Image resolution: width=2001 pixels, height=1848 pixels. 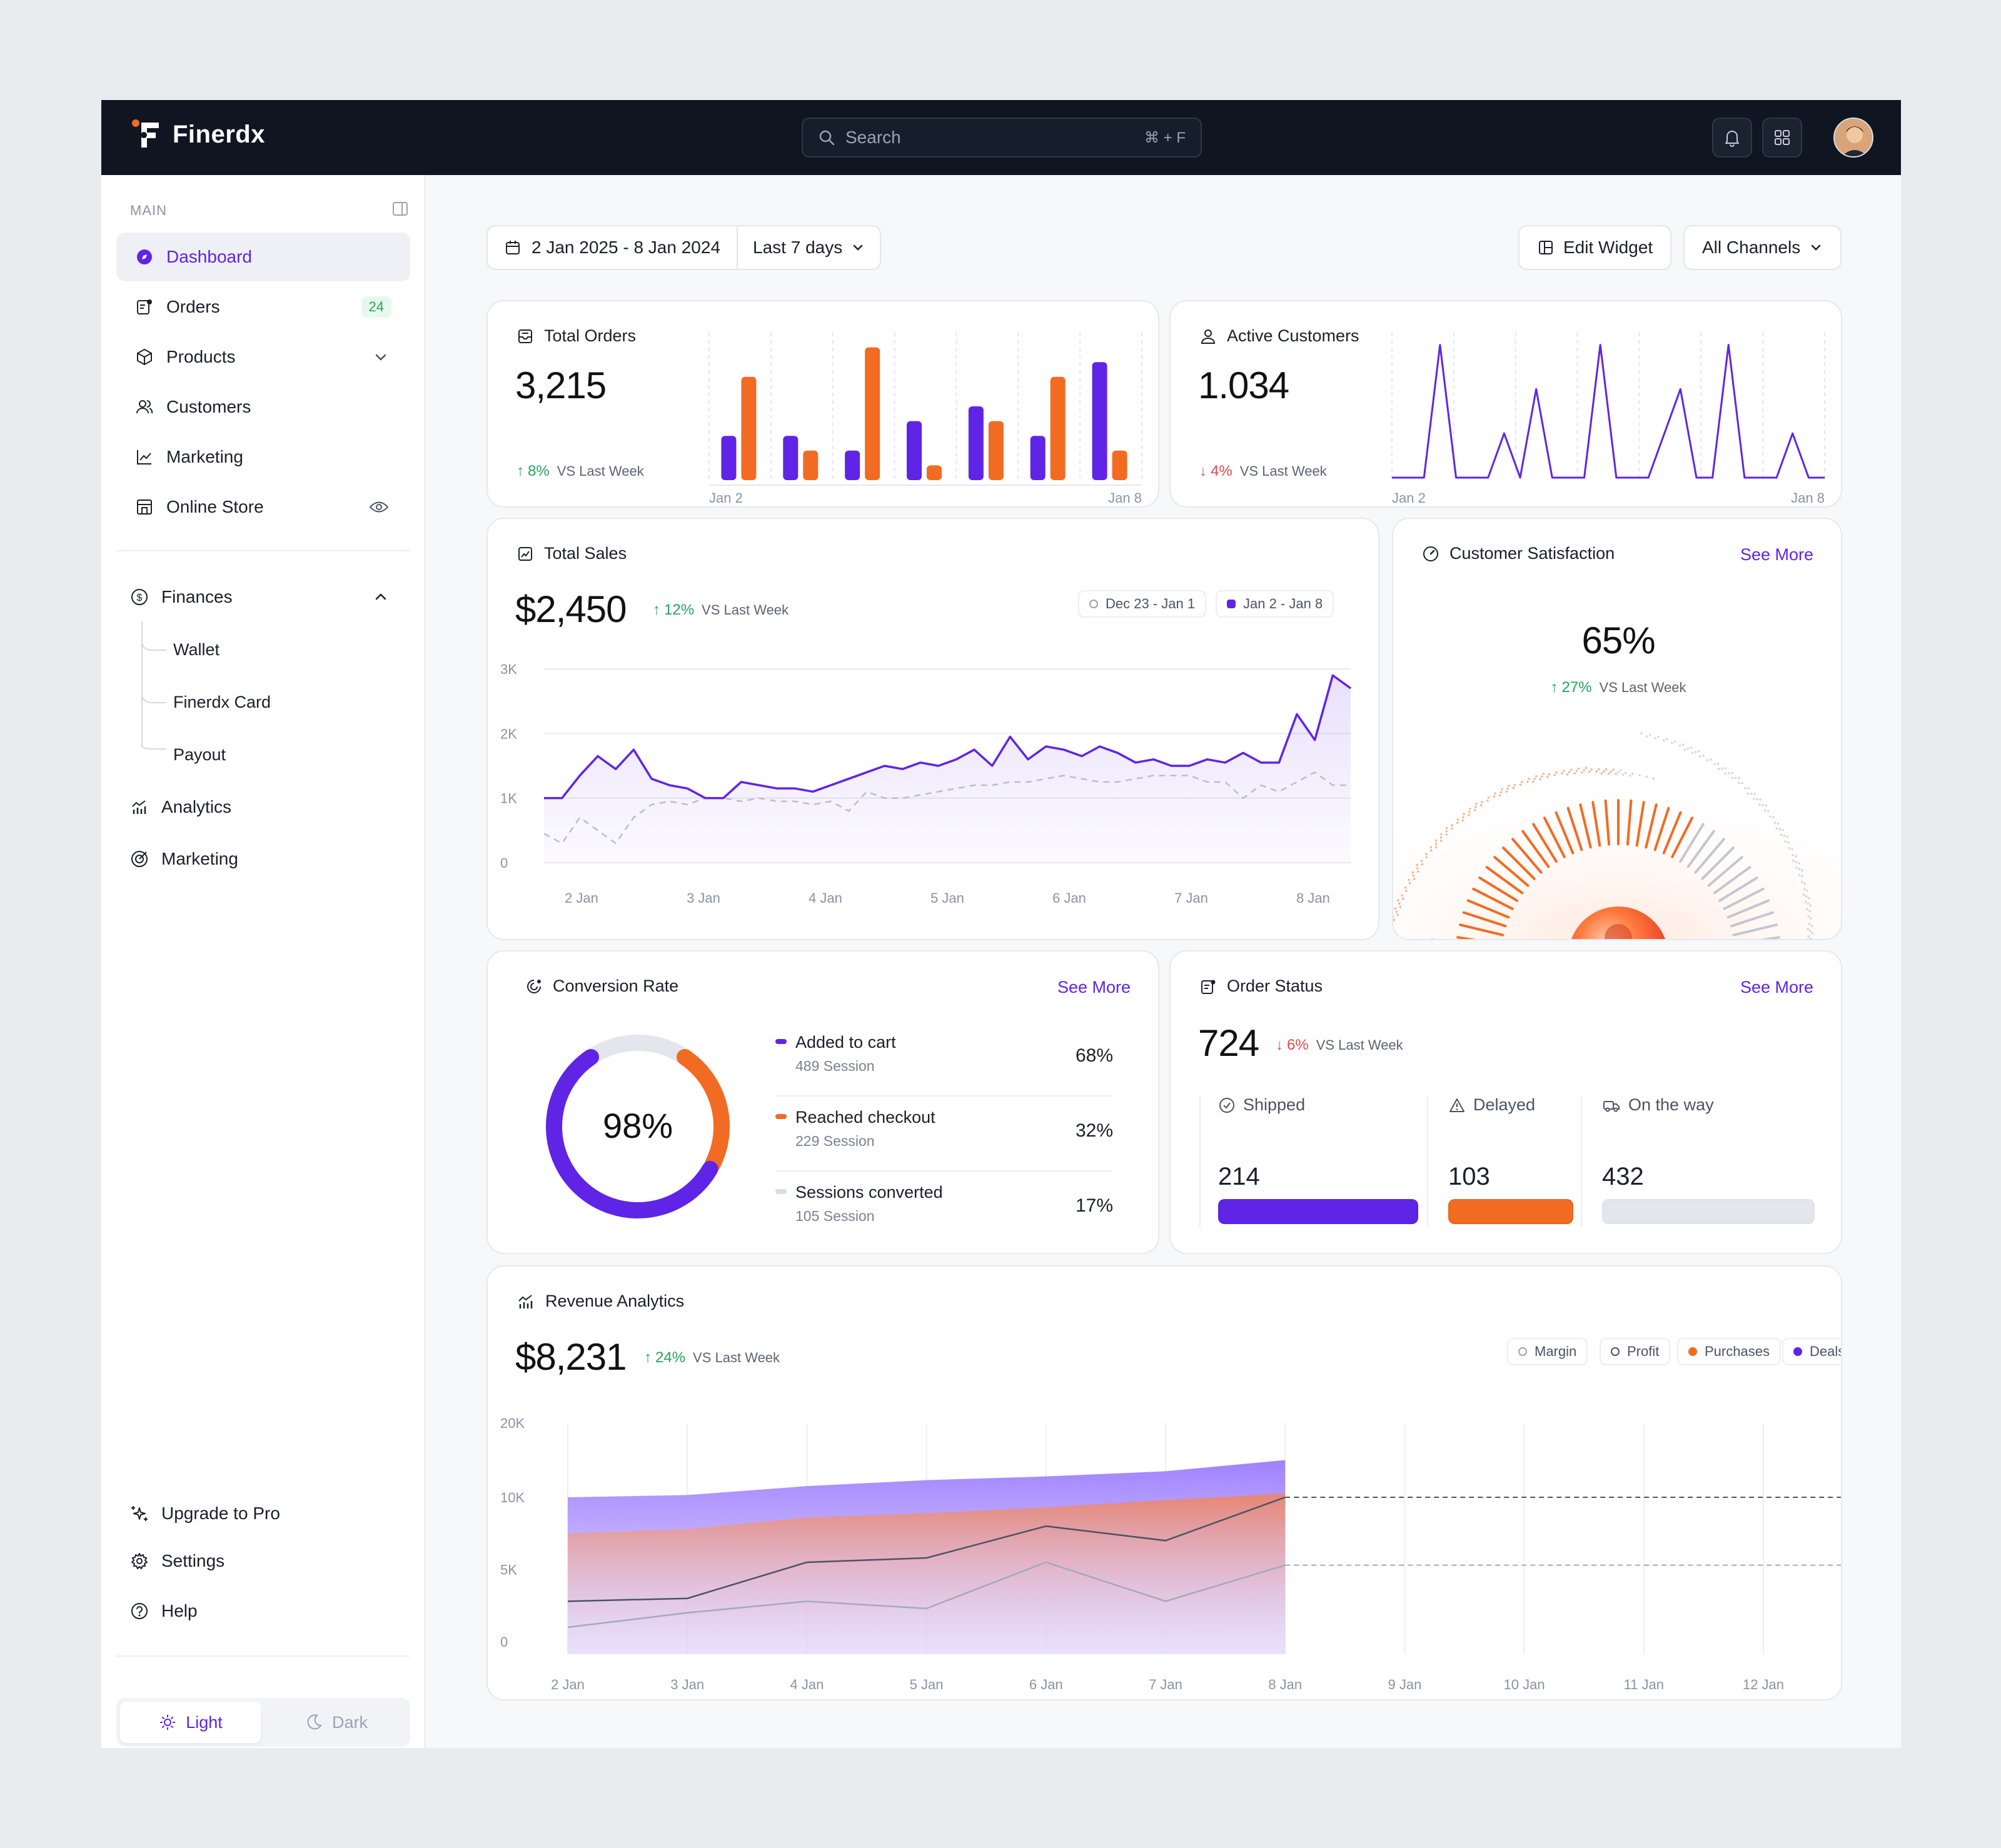 What do you see at coordinates (948, 737) in the screenshot?
I see `sales-line-current` at bounding box center [948, 737].